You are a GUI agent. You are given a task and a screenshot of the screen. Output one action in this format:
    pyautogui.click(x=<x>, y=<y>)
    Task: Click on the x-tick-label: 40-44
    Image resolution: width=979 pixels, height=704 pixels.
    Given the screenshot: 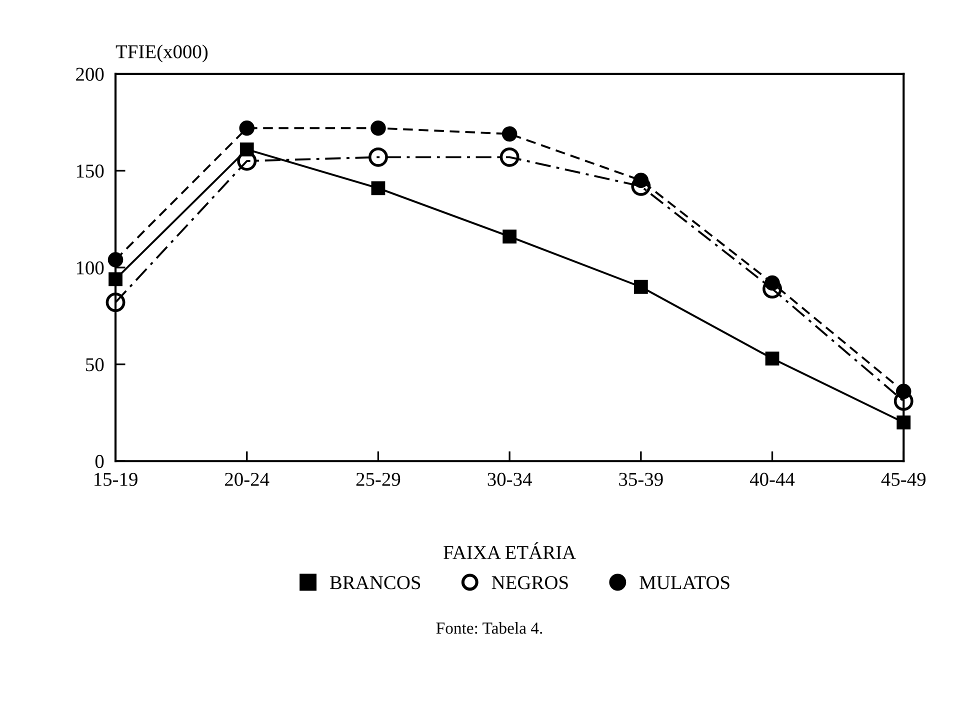 What is the action you would take?
    pyautogui.click(x=772, y=479)
    